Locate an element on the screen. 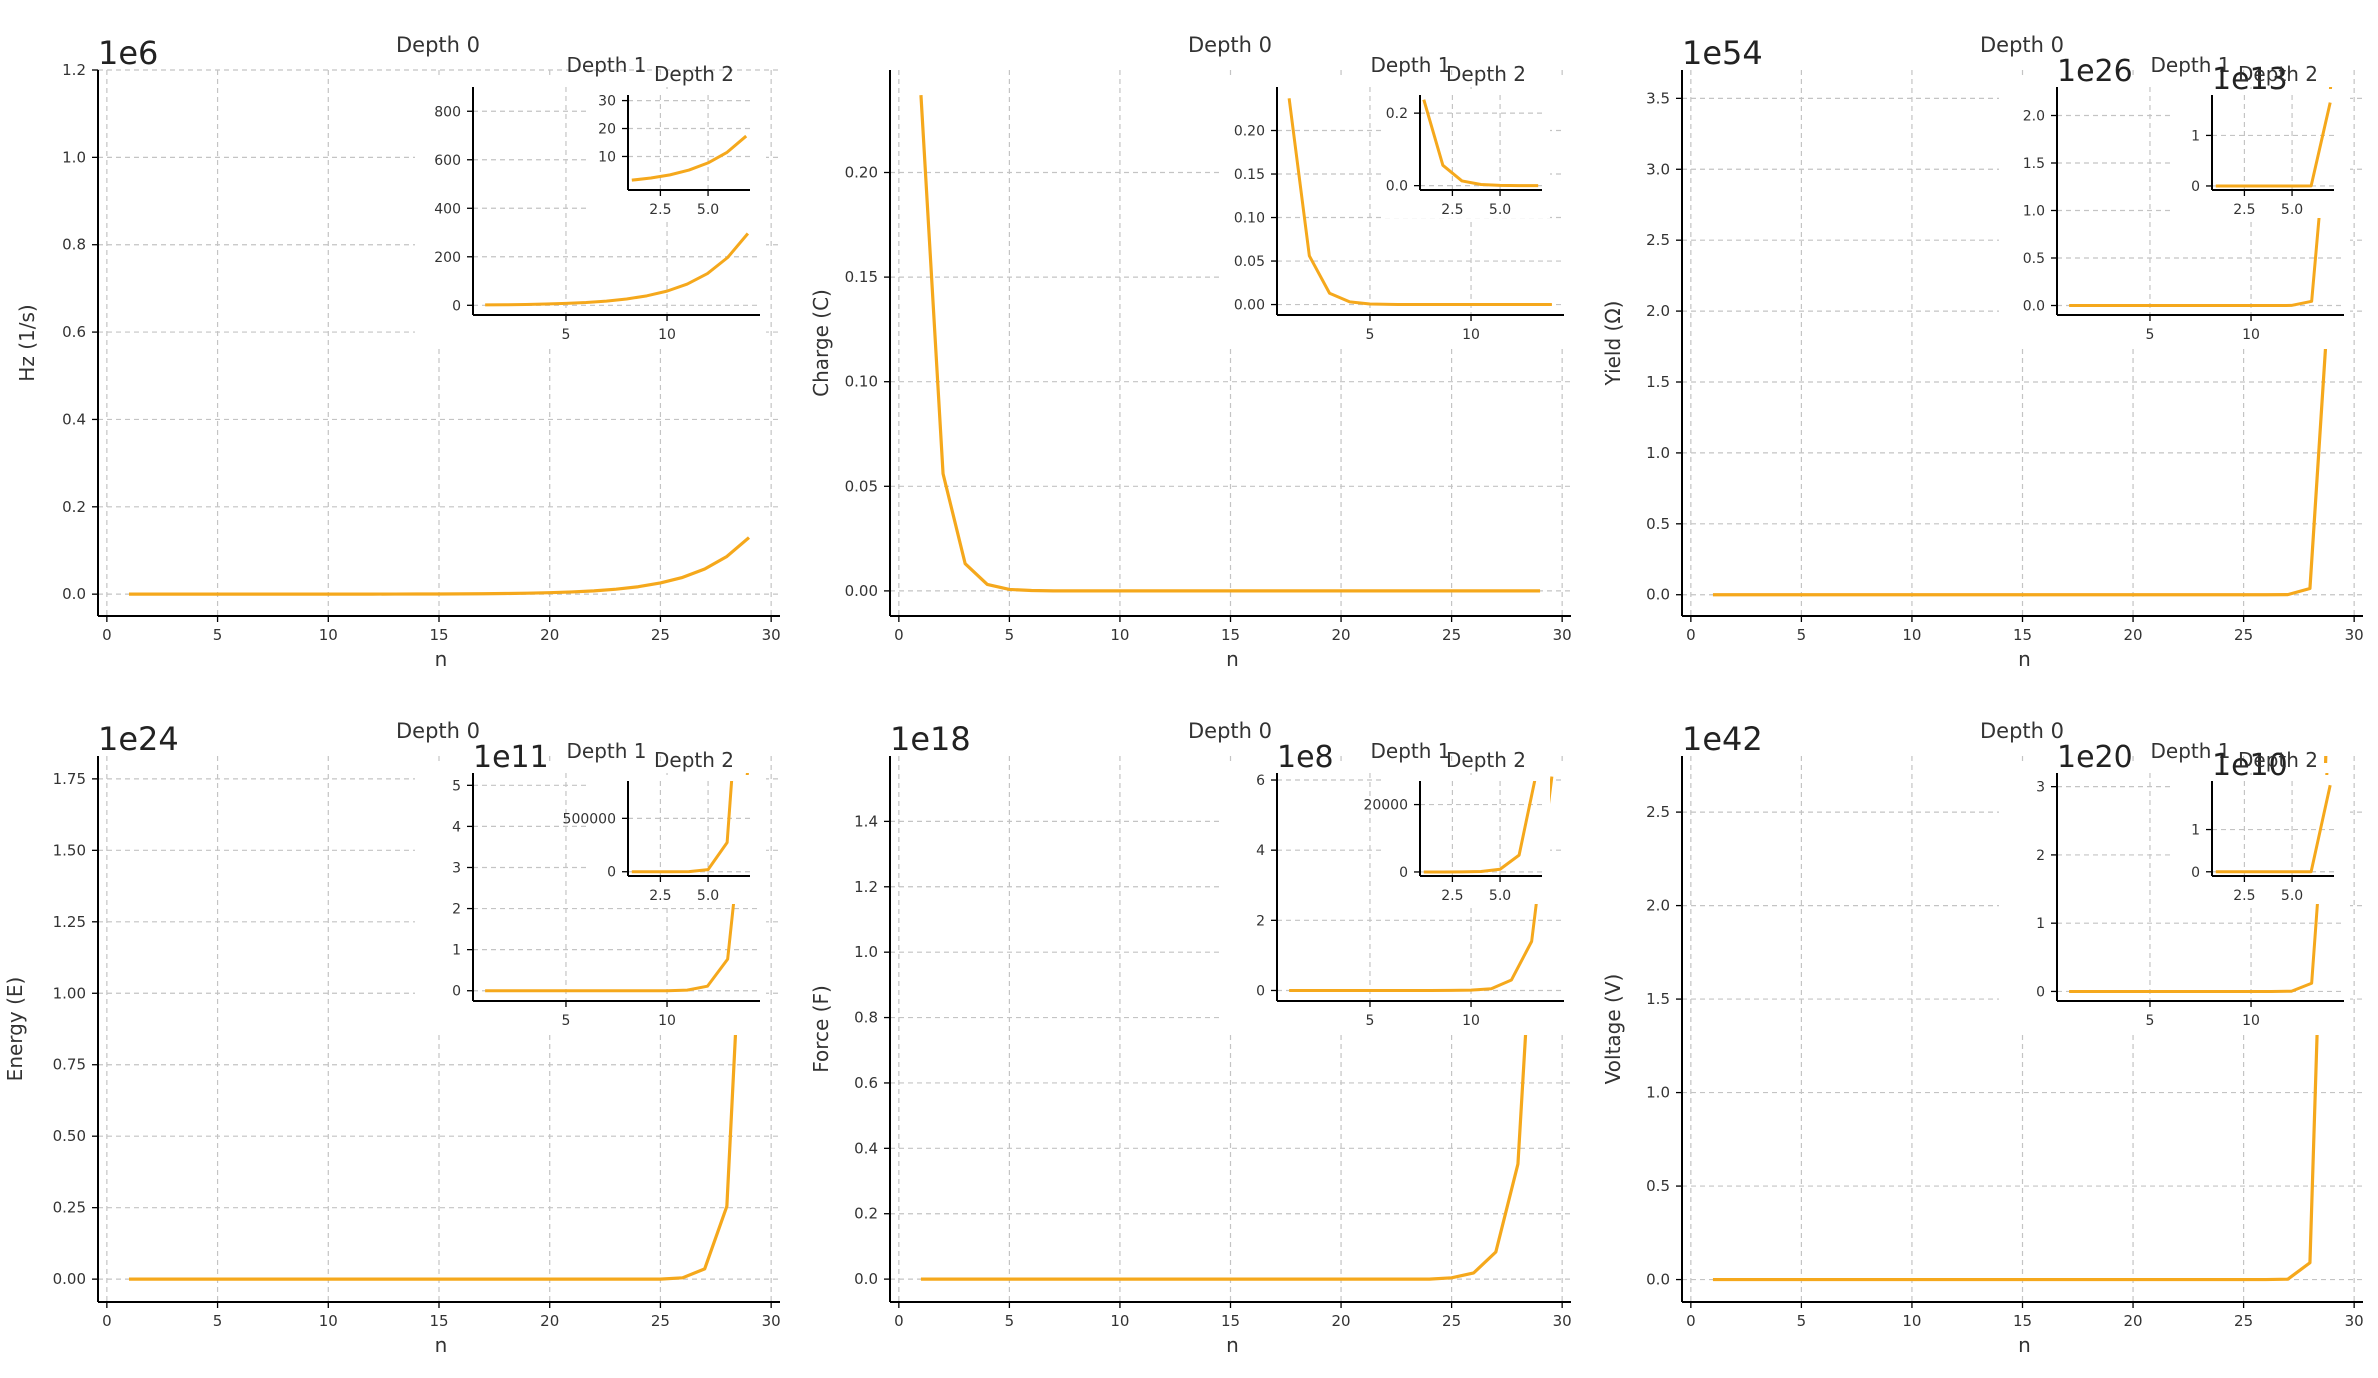  chart-bottom-right-inset-depth2-ytick-label-1: 1 is located at coordinates (2195, 831).